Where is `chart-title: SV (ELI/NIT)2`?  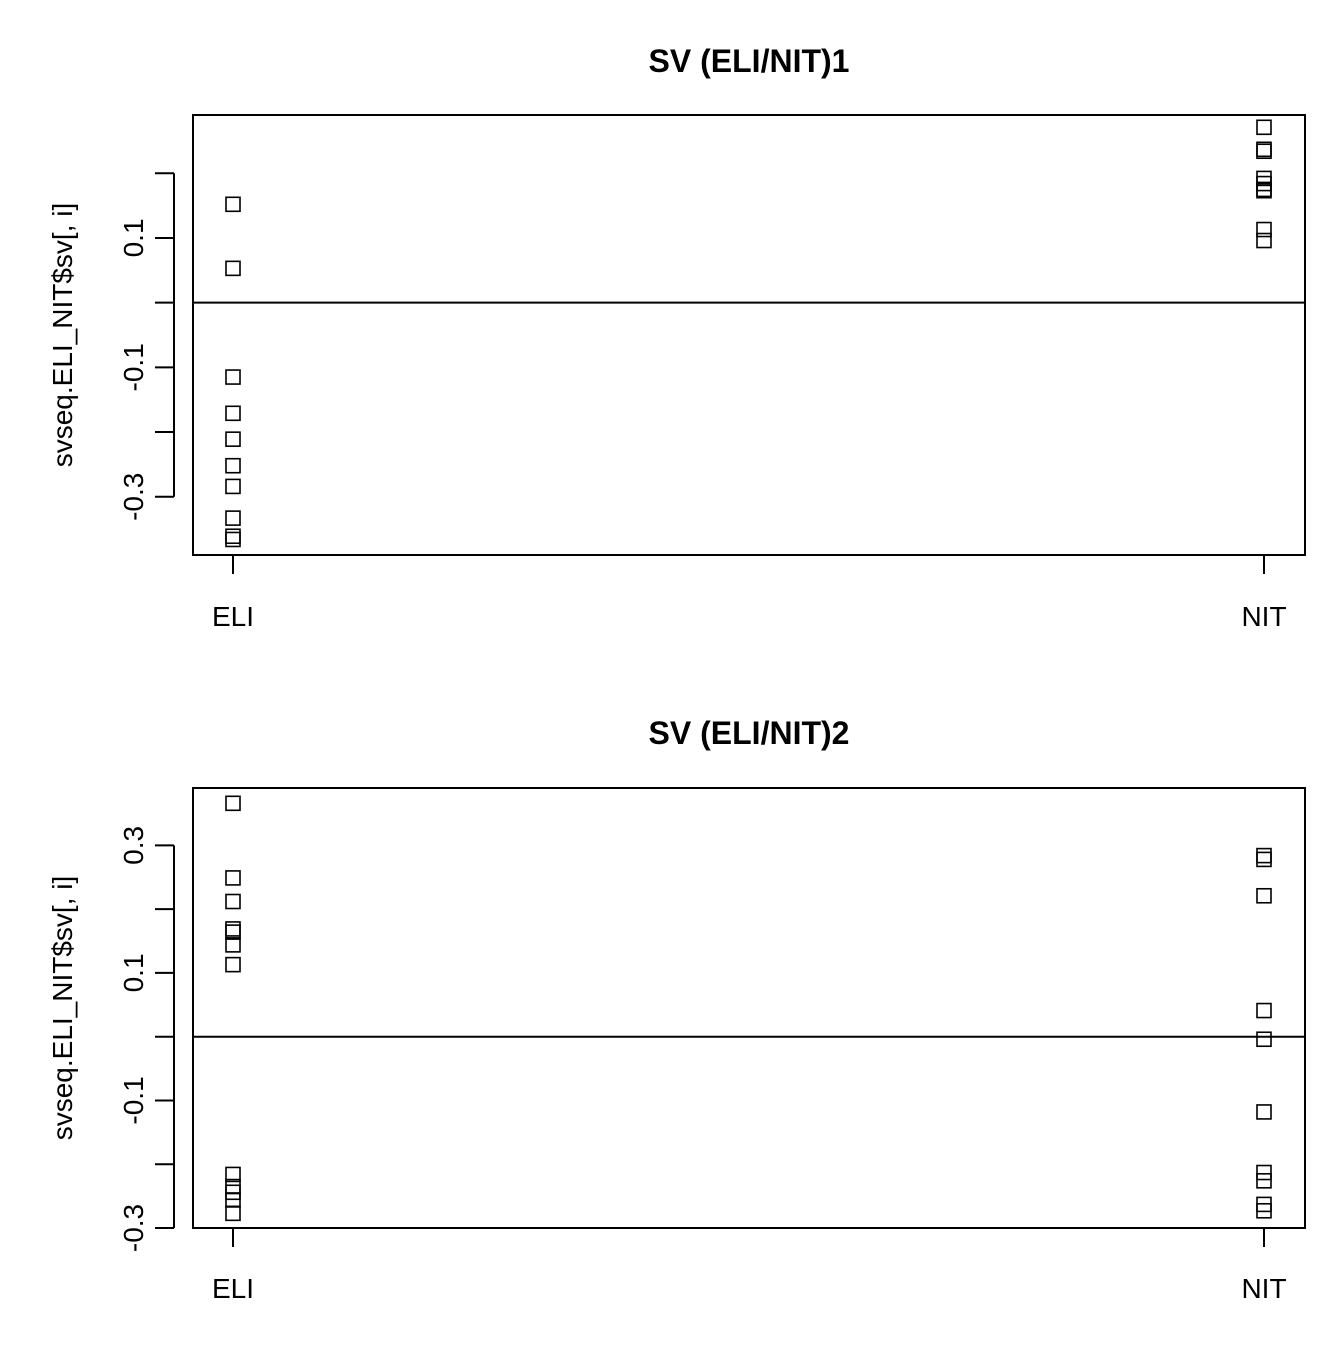 chart-title: SV (ELI/NIT)2 is located at coordinates (749, 733).